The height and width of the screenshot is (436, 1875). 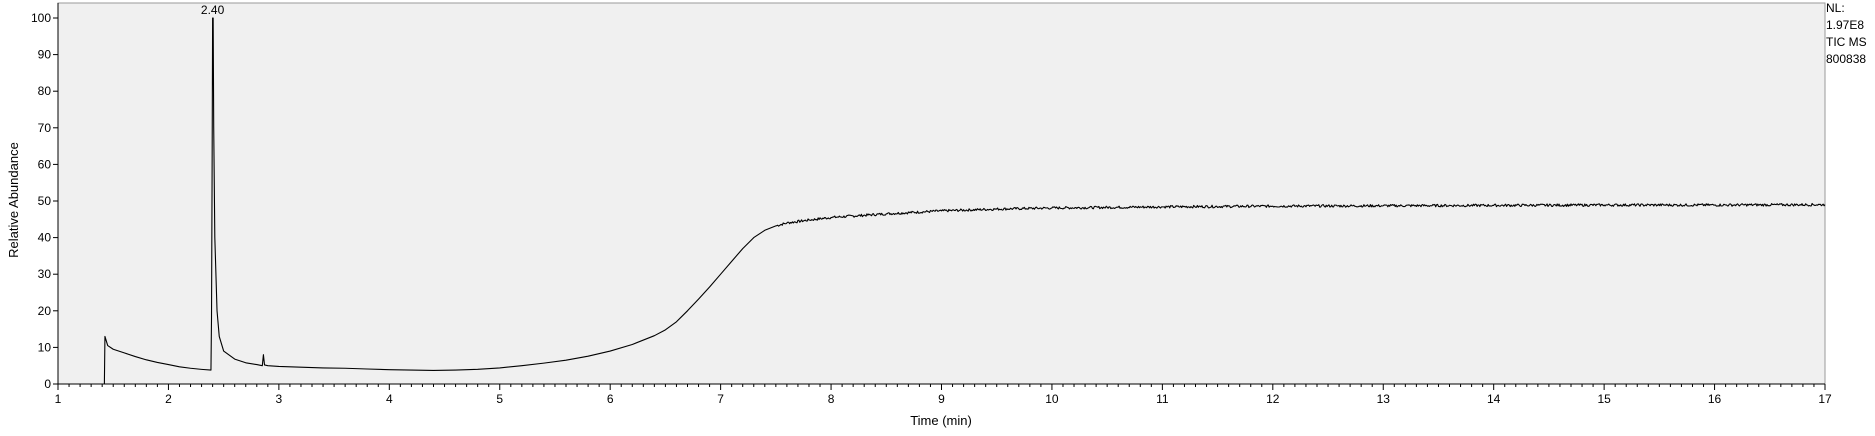 I want to click on x-tick-label-8: 8, so click(x=831, y=399).